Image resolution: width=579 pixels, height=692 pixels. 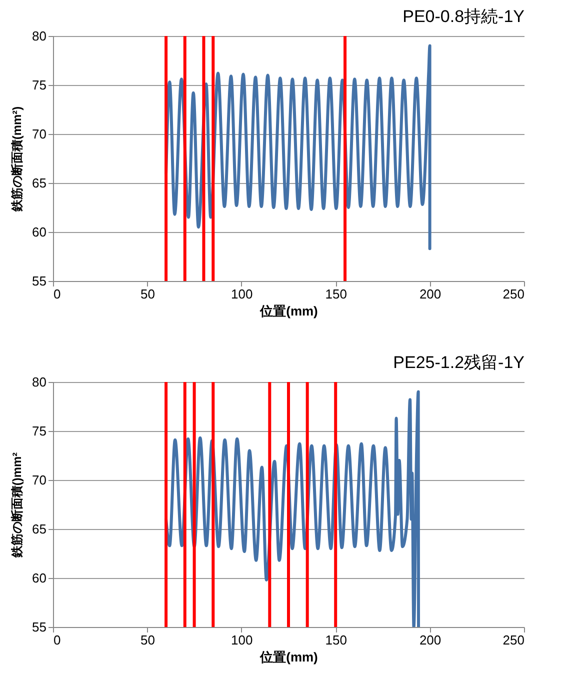 I want to click on y-axis-title: 鉄筋の断面積(mm²), so click(x=17, y=159).